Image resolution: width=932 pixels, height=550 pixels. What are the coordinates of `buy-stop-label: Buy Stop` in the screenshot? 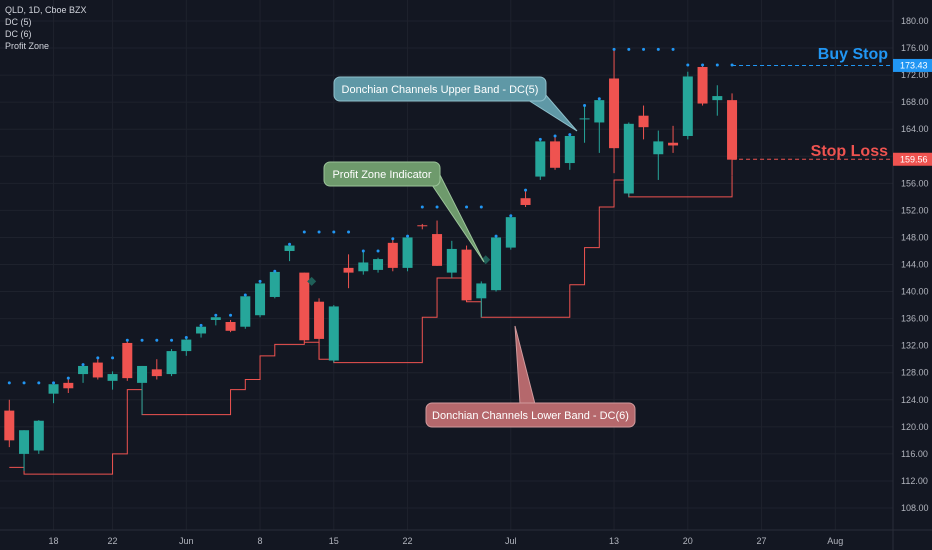 It's located at (853, 54).